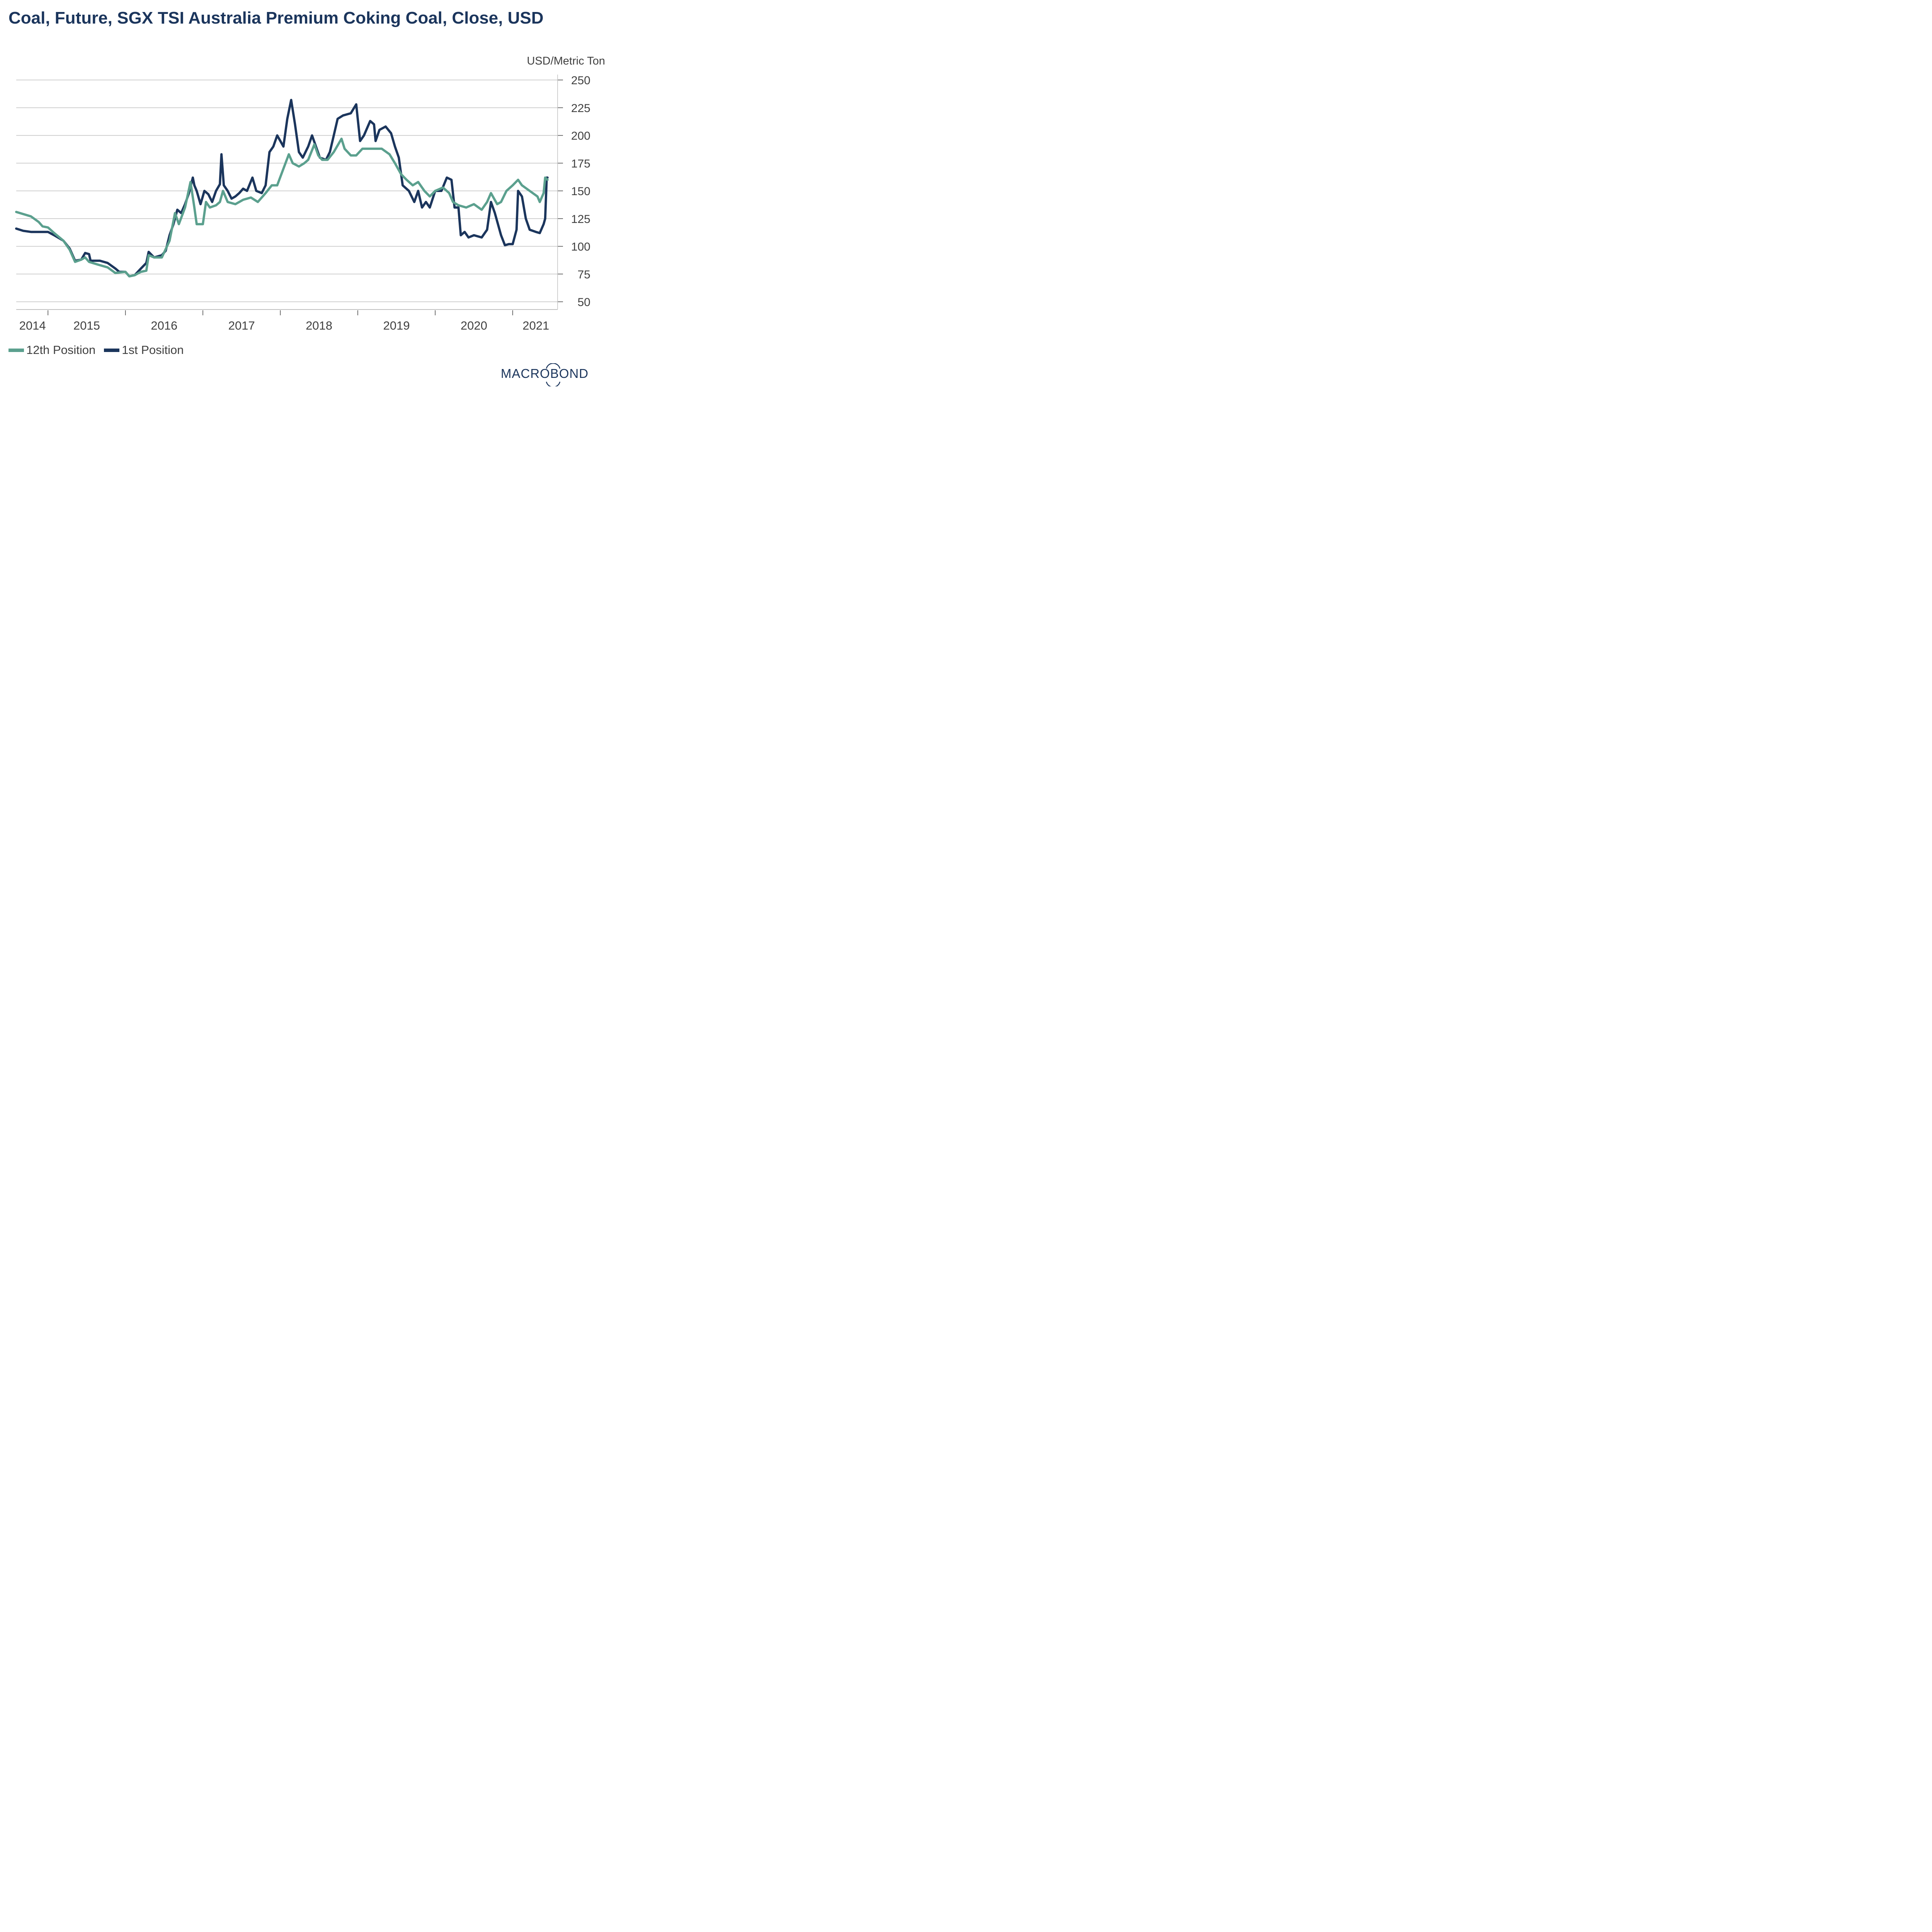  What do you see at coordinates (396, 326) in the screenshot?
I see `x-tick-label: 2019` at bounding box center [396, 326].